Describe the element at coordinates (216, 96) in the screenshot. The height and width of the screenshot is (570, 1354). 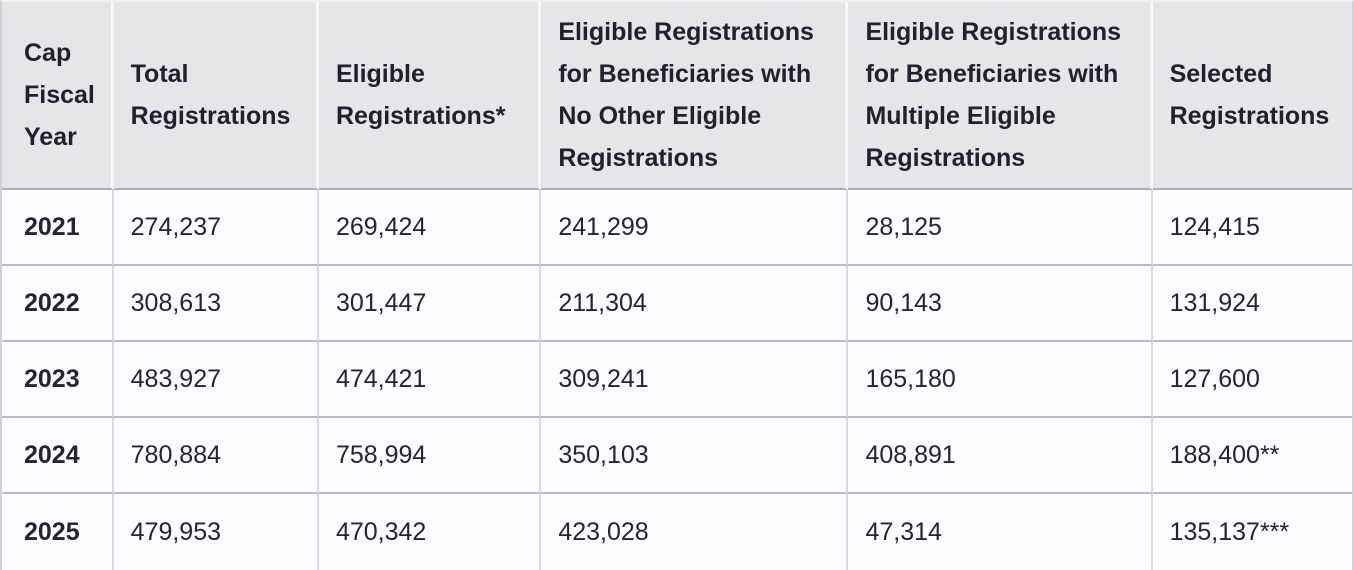
I see `column-header-total-registrations: Total Registrations` at that location.